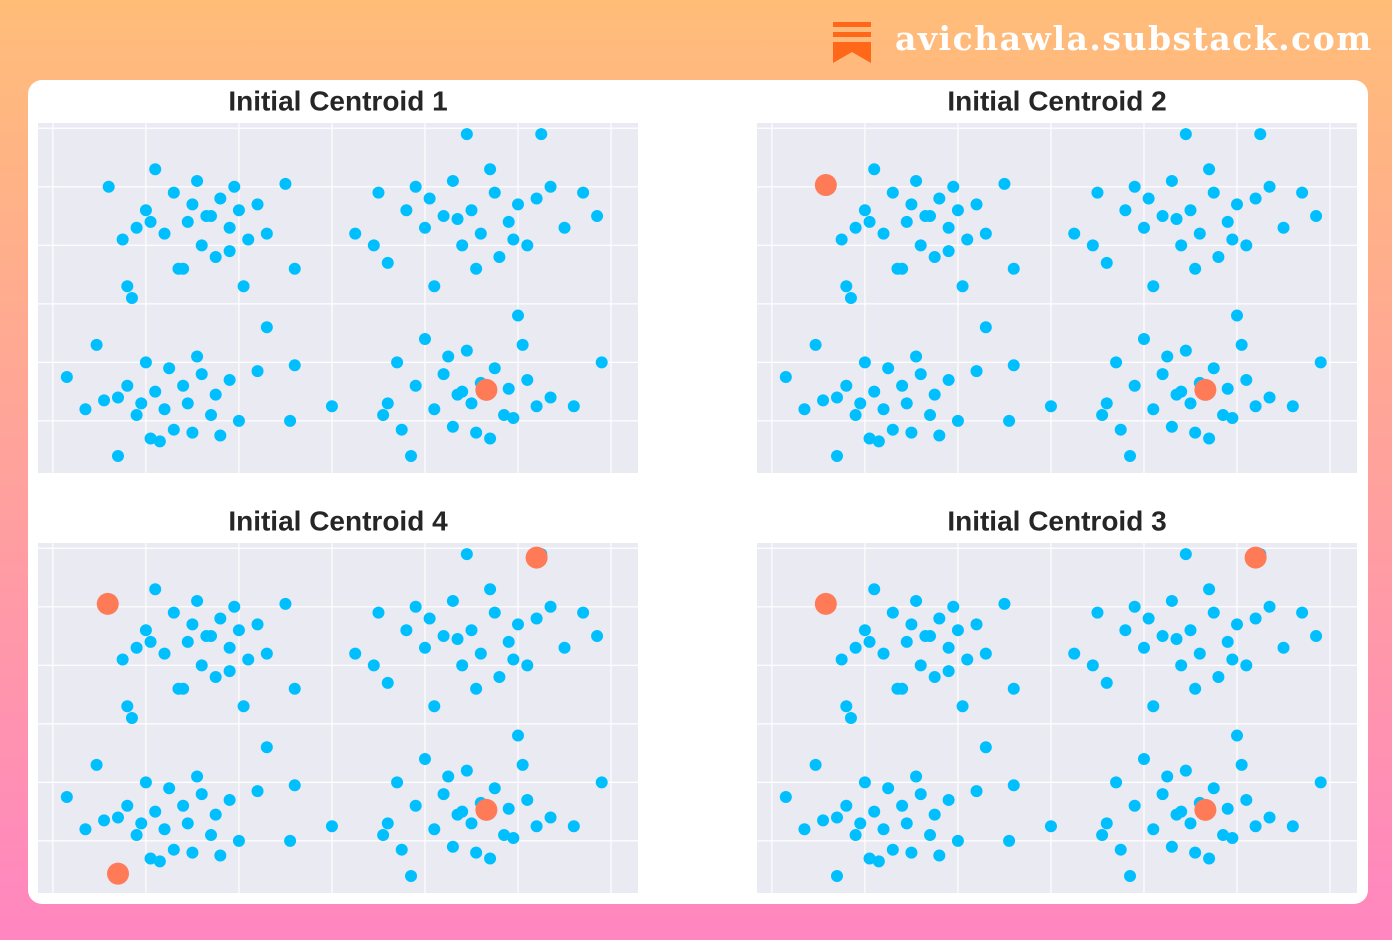  Describe the element at coordinates (825, 185) in the screenshot. I see `centroid` at that location.